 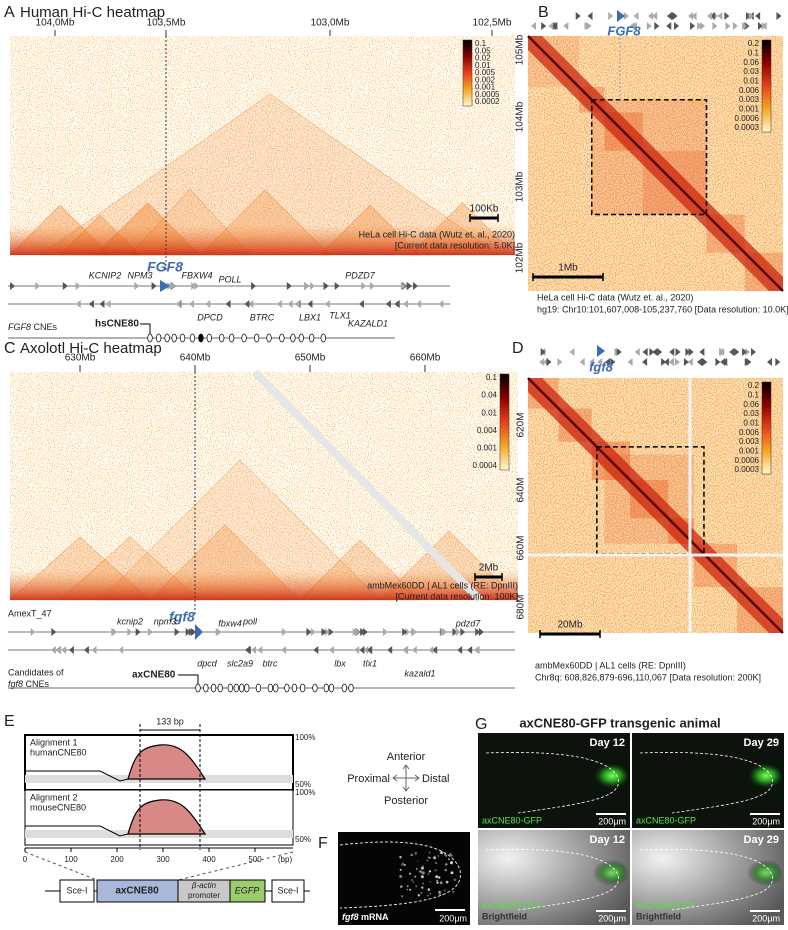 What do you see at coordinates (159, 866) in the screenshot?
I see `zoom-guide` at bounding box center [159, 866].